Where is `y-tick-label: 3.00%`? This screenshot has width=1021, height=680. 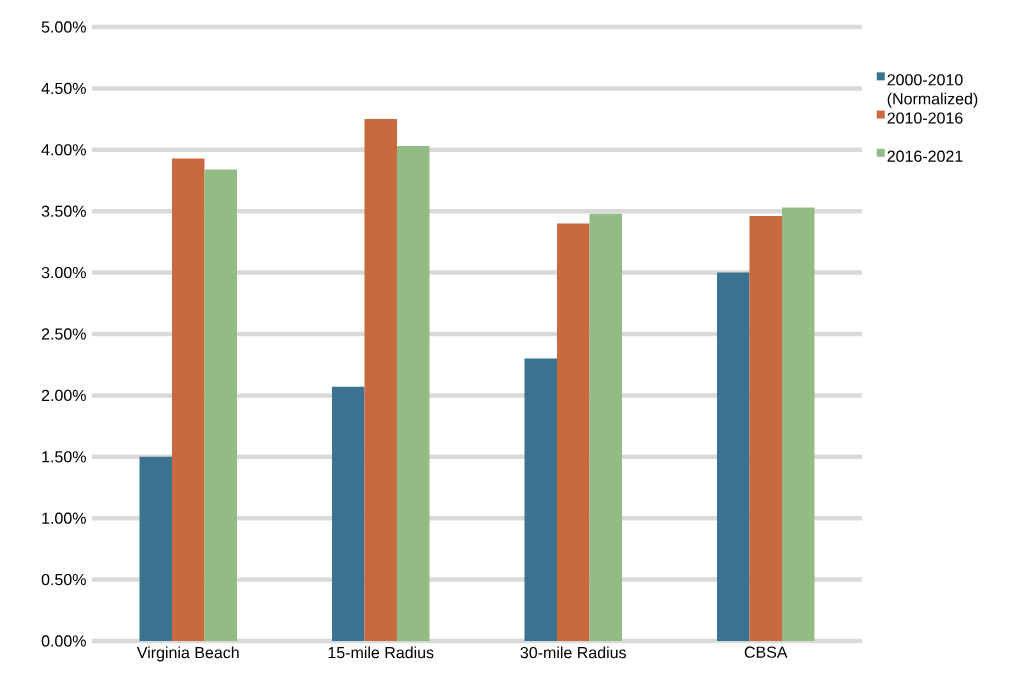
y-tick-label: 3.00% is located at coordinates (63, 272).